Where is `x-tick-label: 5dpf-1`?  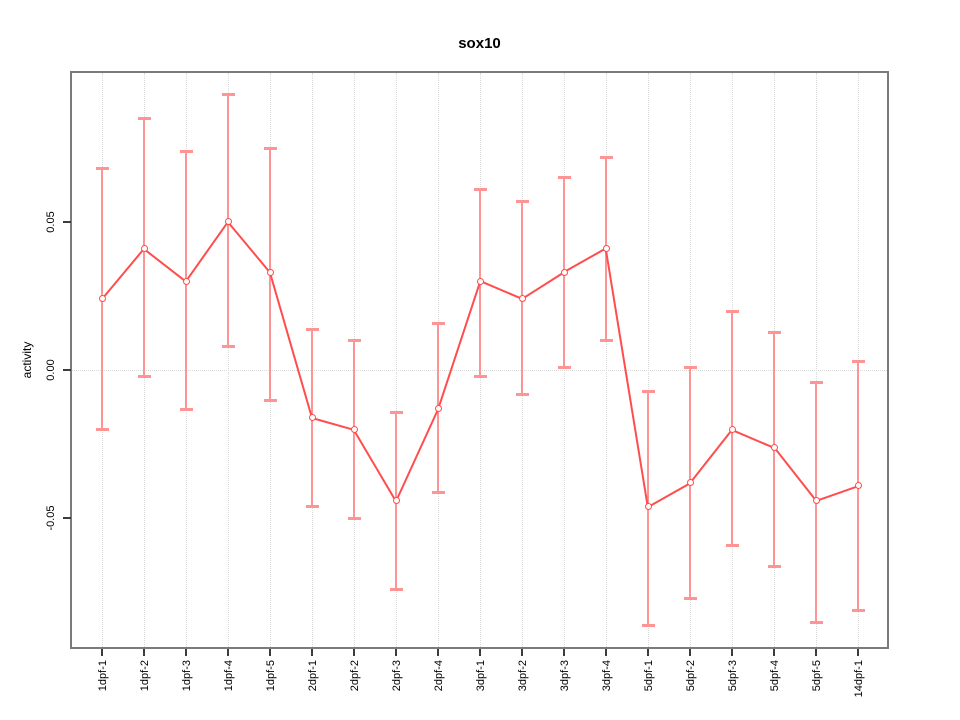 x-tick-label: 5dpf-1 is located at coordinates (649, 676).